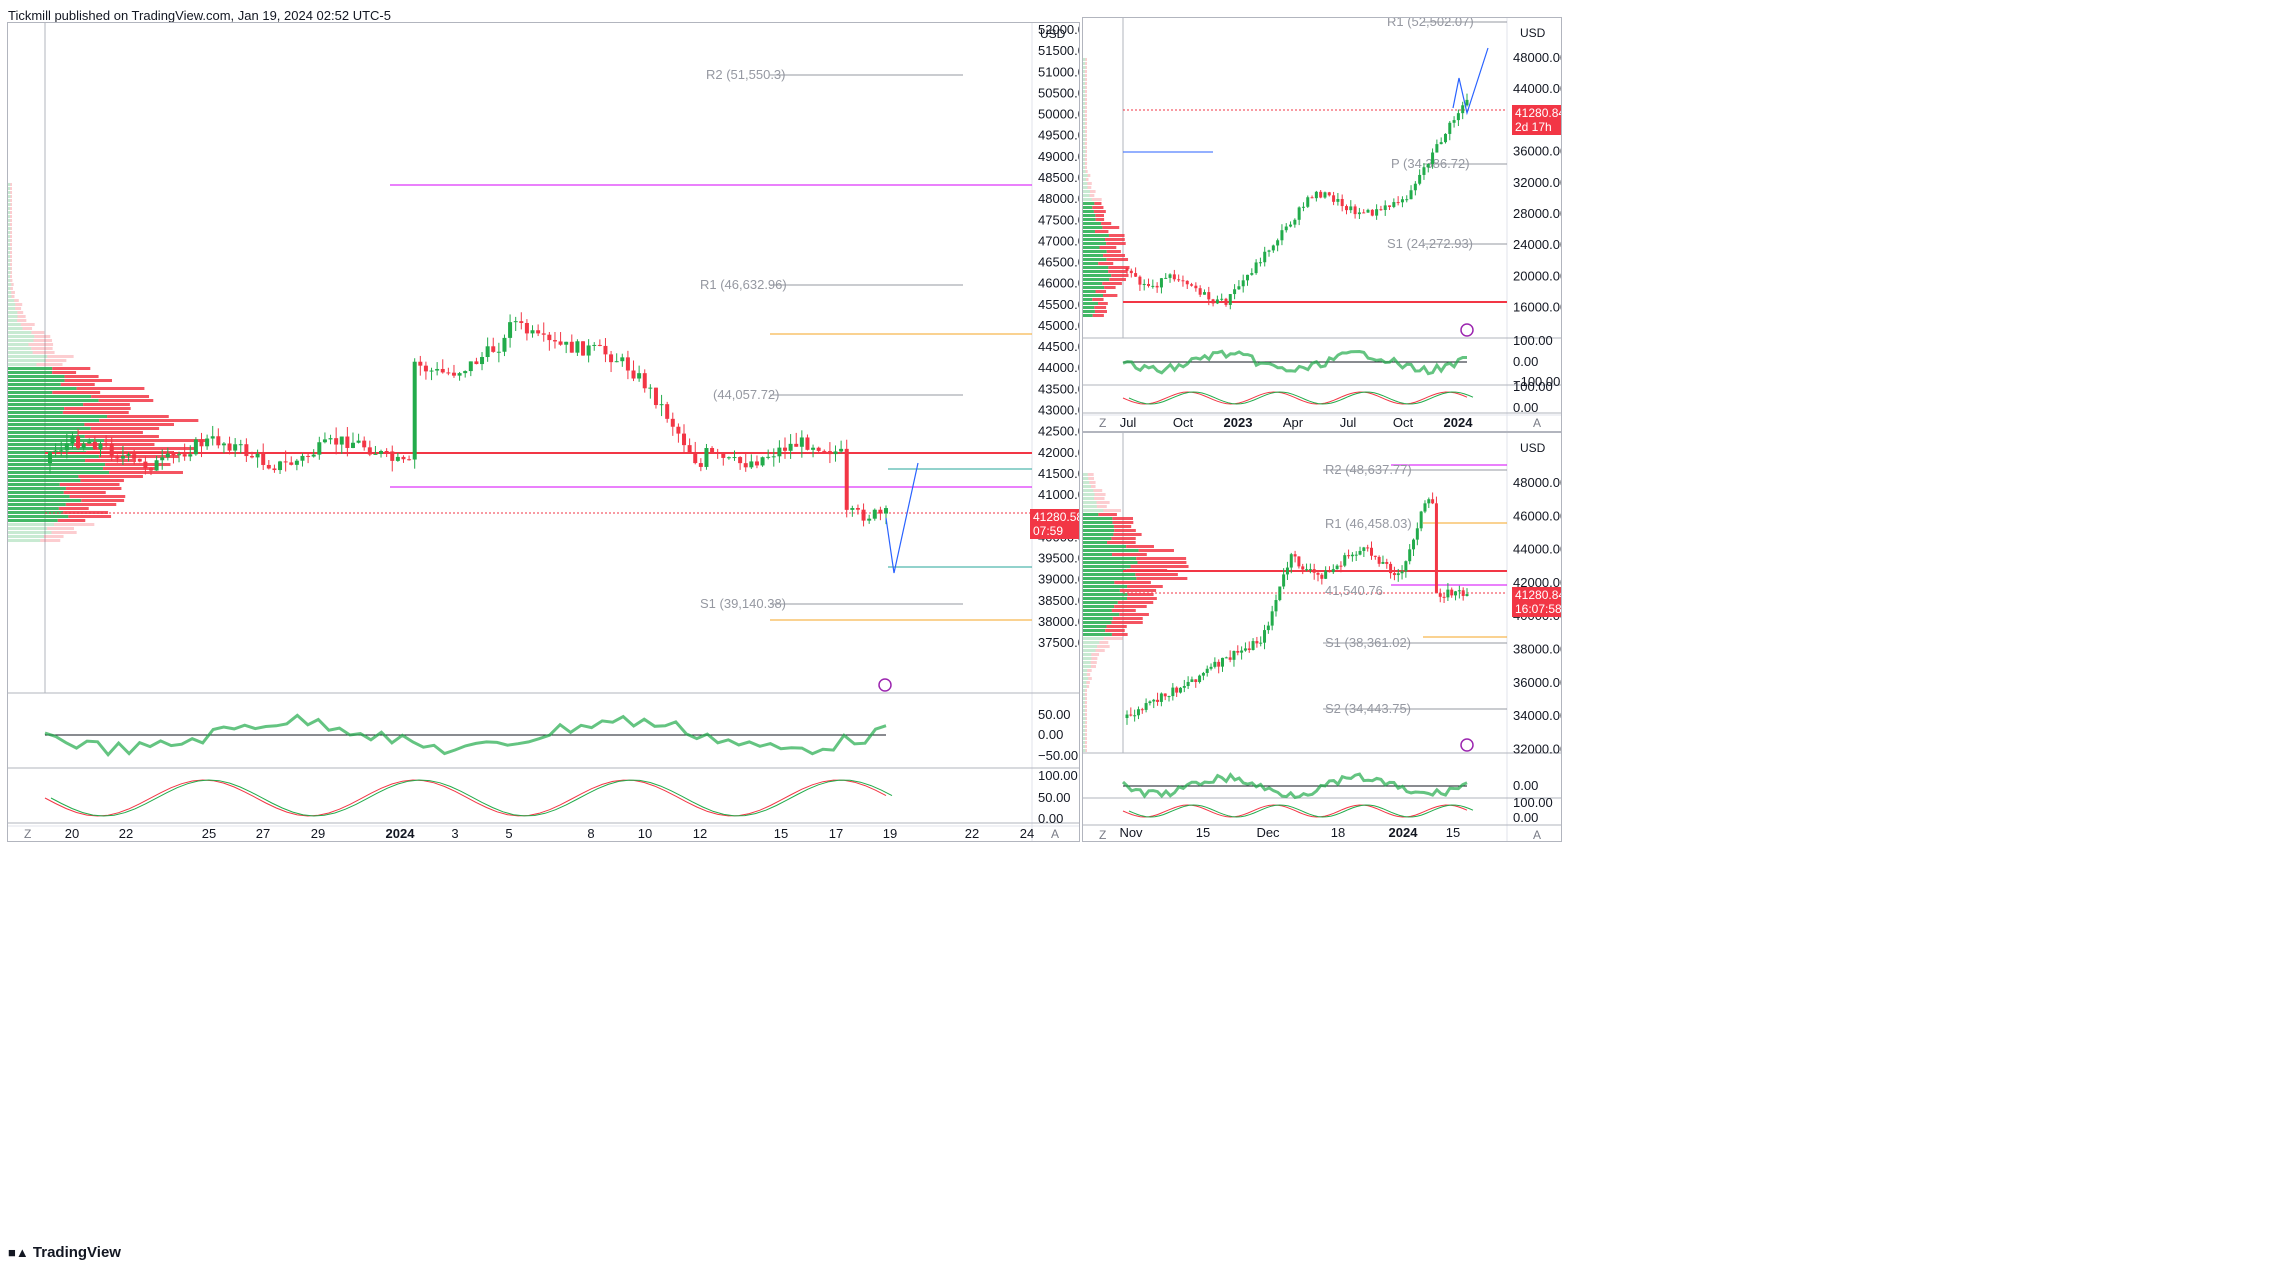  Describe the element at coordinates (465, 735) in the screenshot. I see `osc1-line` at that location.